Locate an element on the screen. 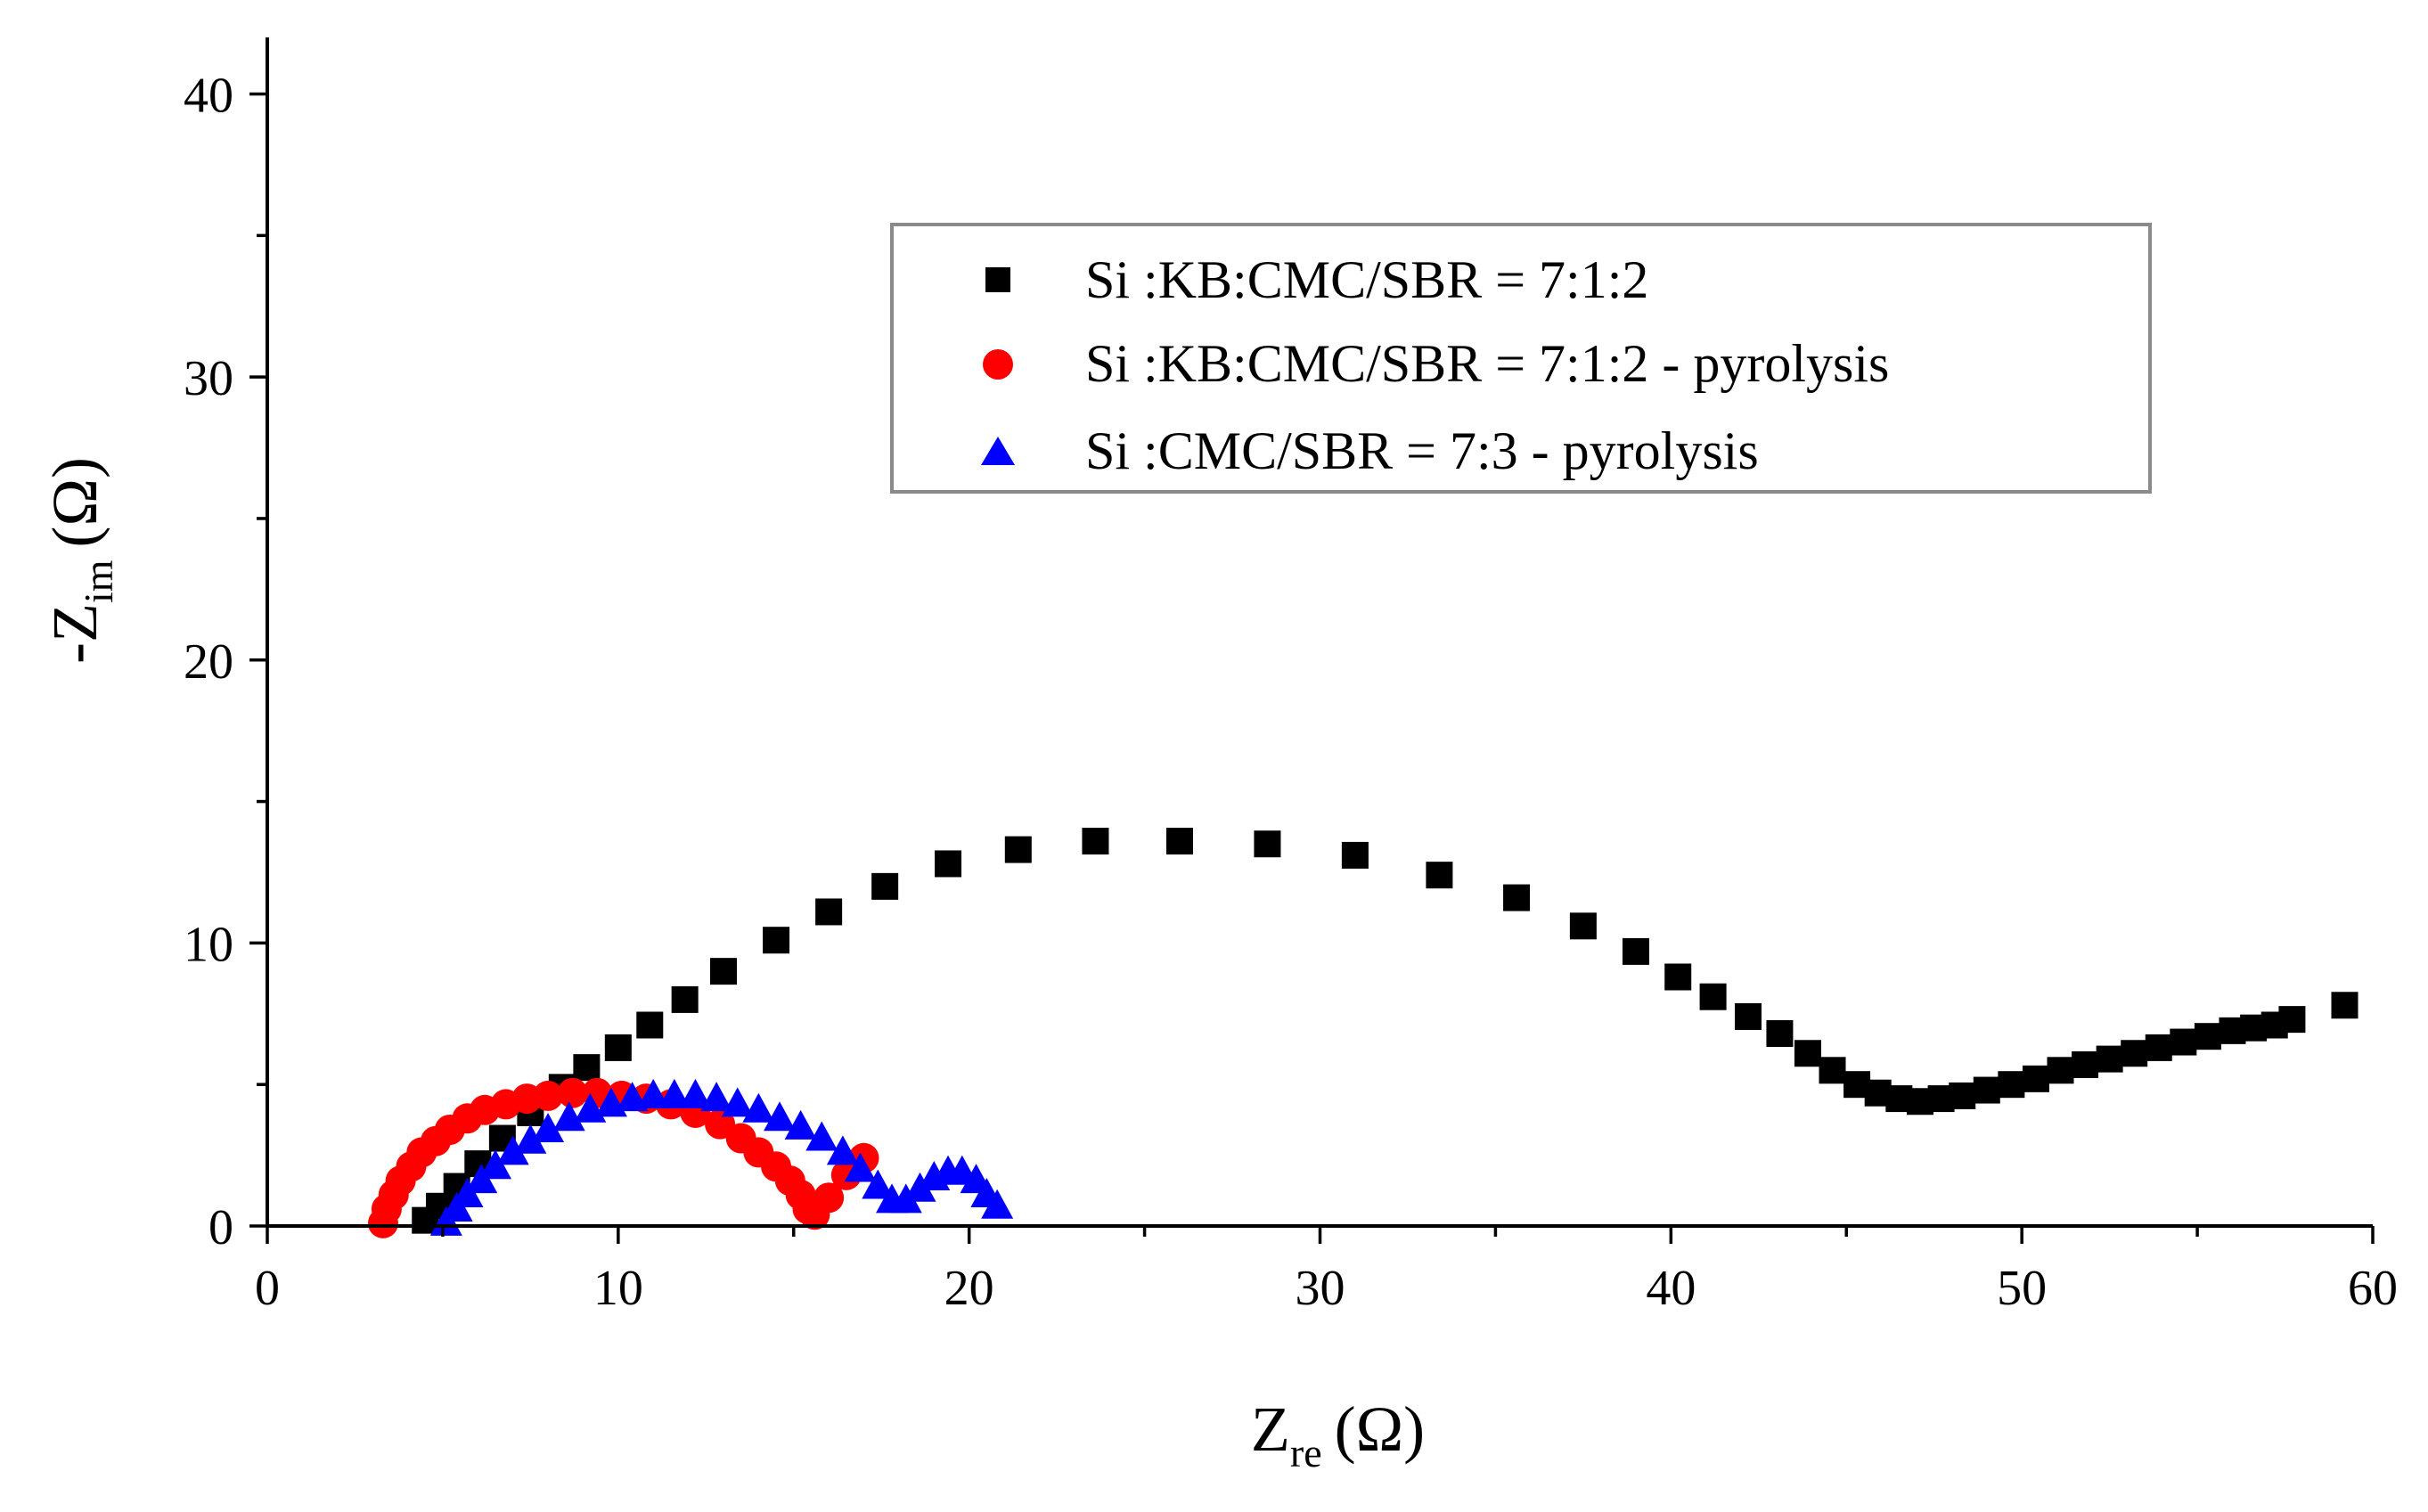 This screenshot has height=1512, width=2428. legend-marker-square is located at coordinates (997, 279).